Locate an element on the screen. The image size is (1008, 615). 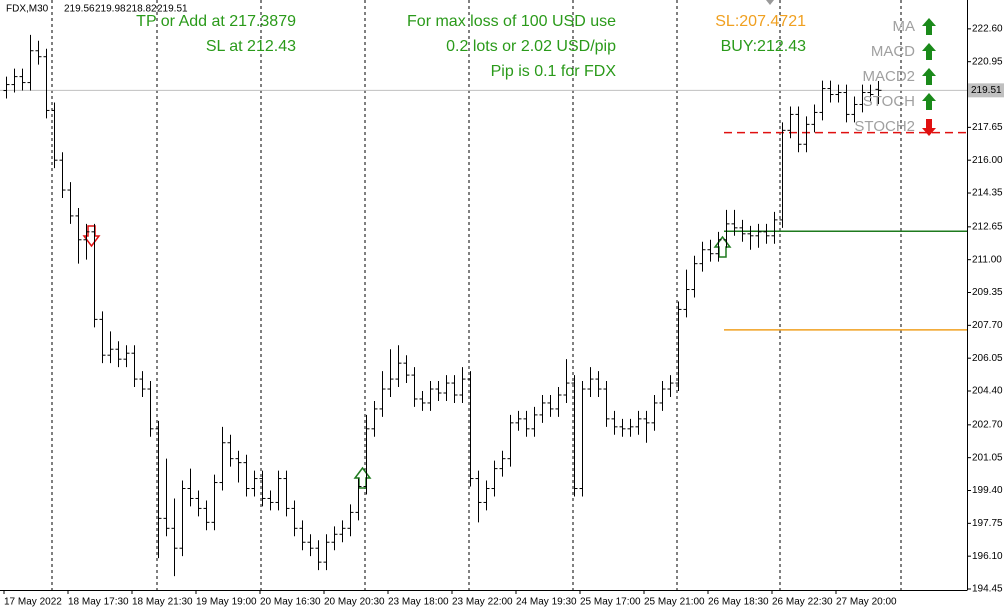
y-tick-label: 217.65 is located at coordinates (987, 127).